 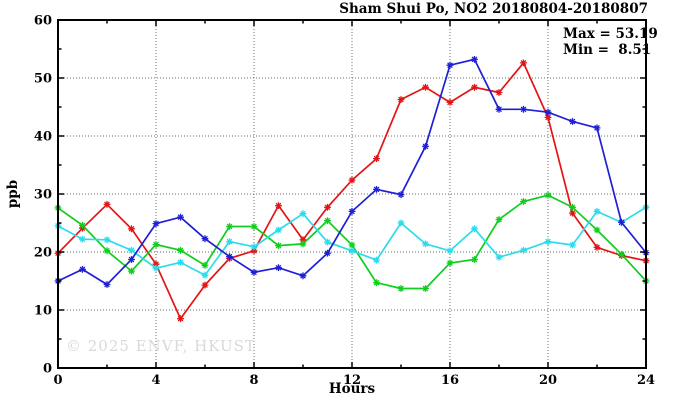 I want to click on x-tick-label-4: 4, so click(x=155, y=380).